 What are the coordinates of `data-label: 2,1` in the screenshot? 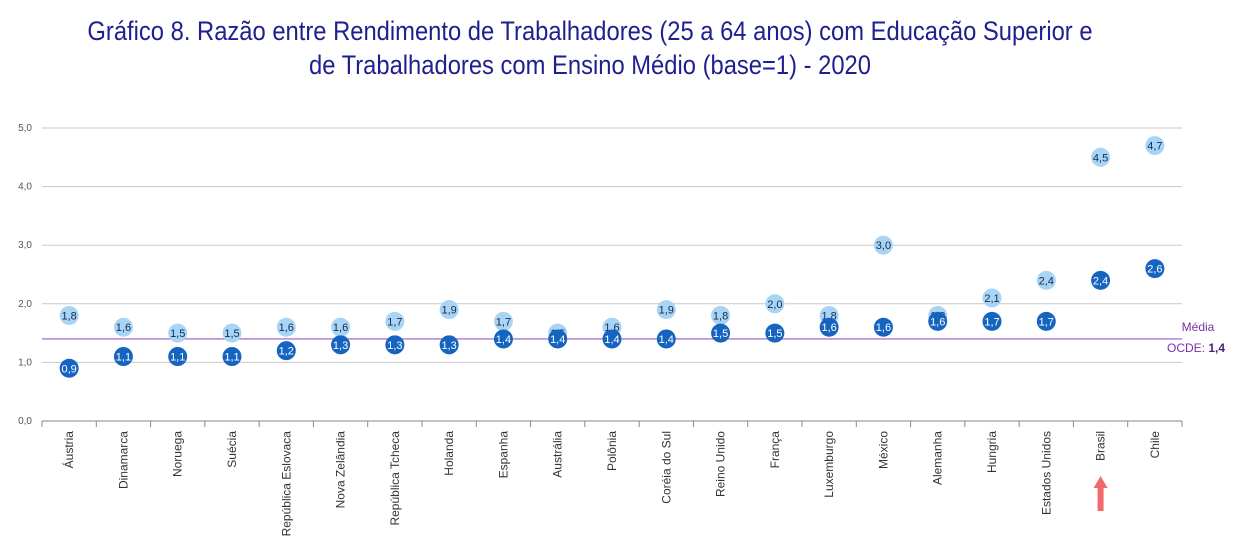 It's located at (991, 299).